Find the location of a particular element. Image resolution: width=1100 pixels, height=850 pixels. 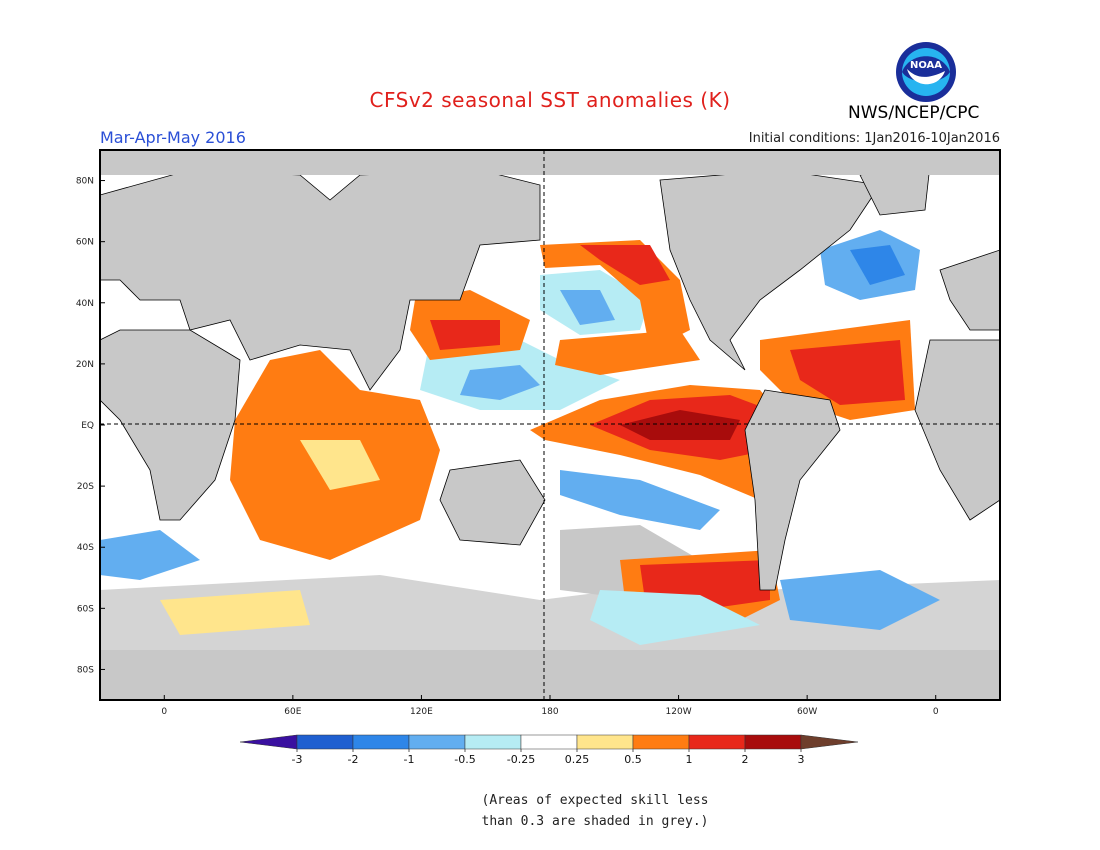

noaa-logo: NOAA is located at coordinates (926, 72).